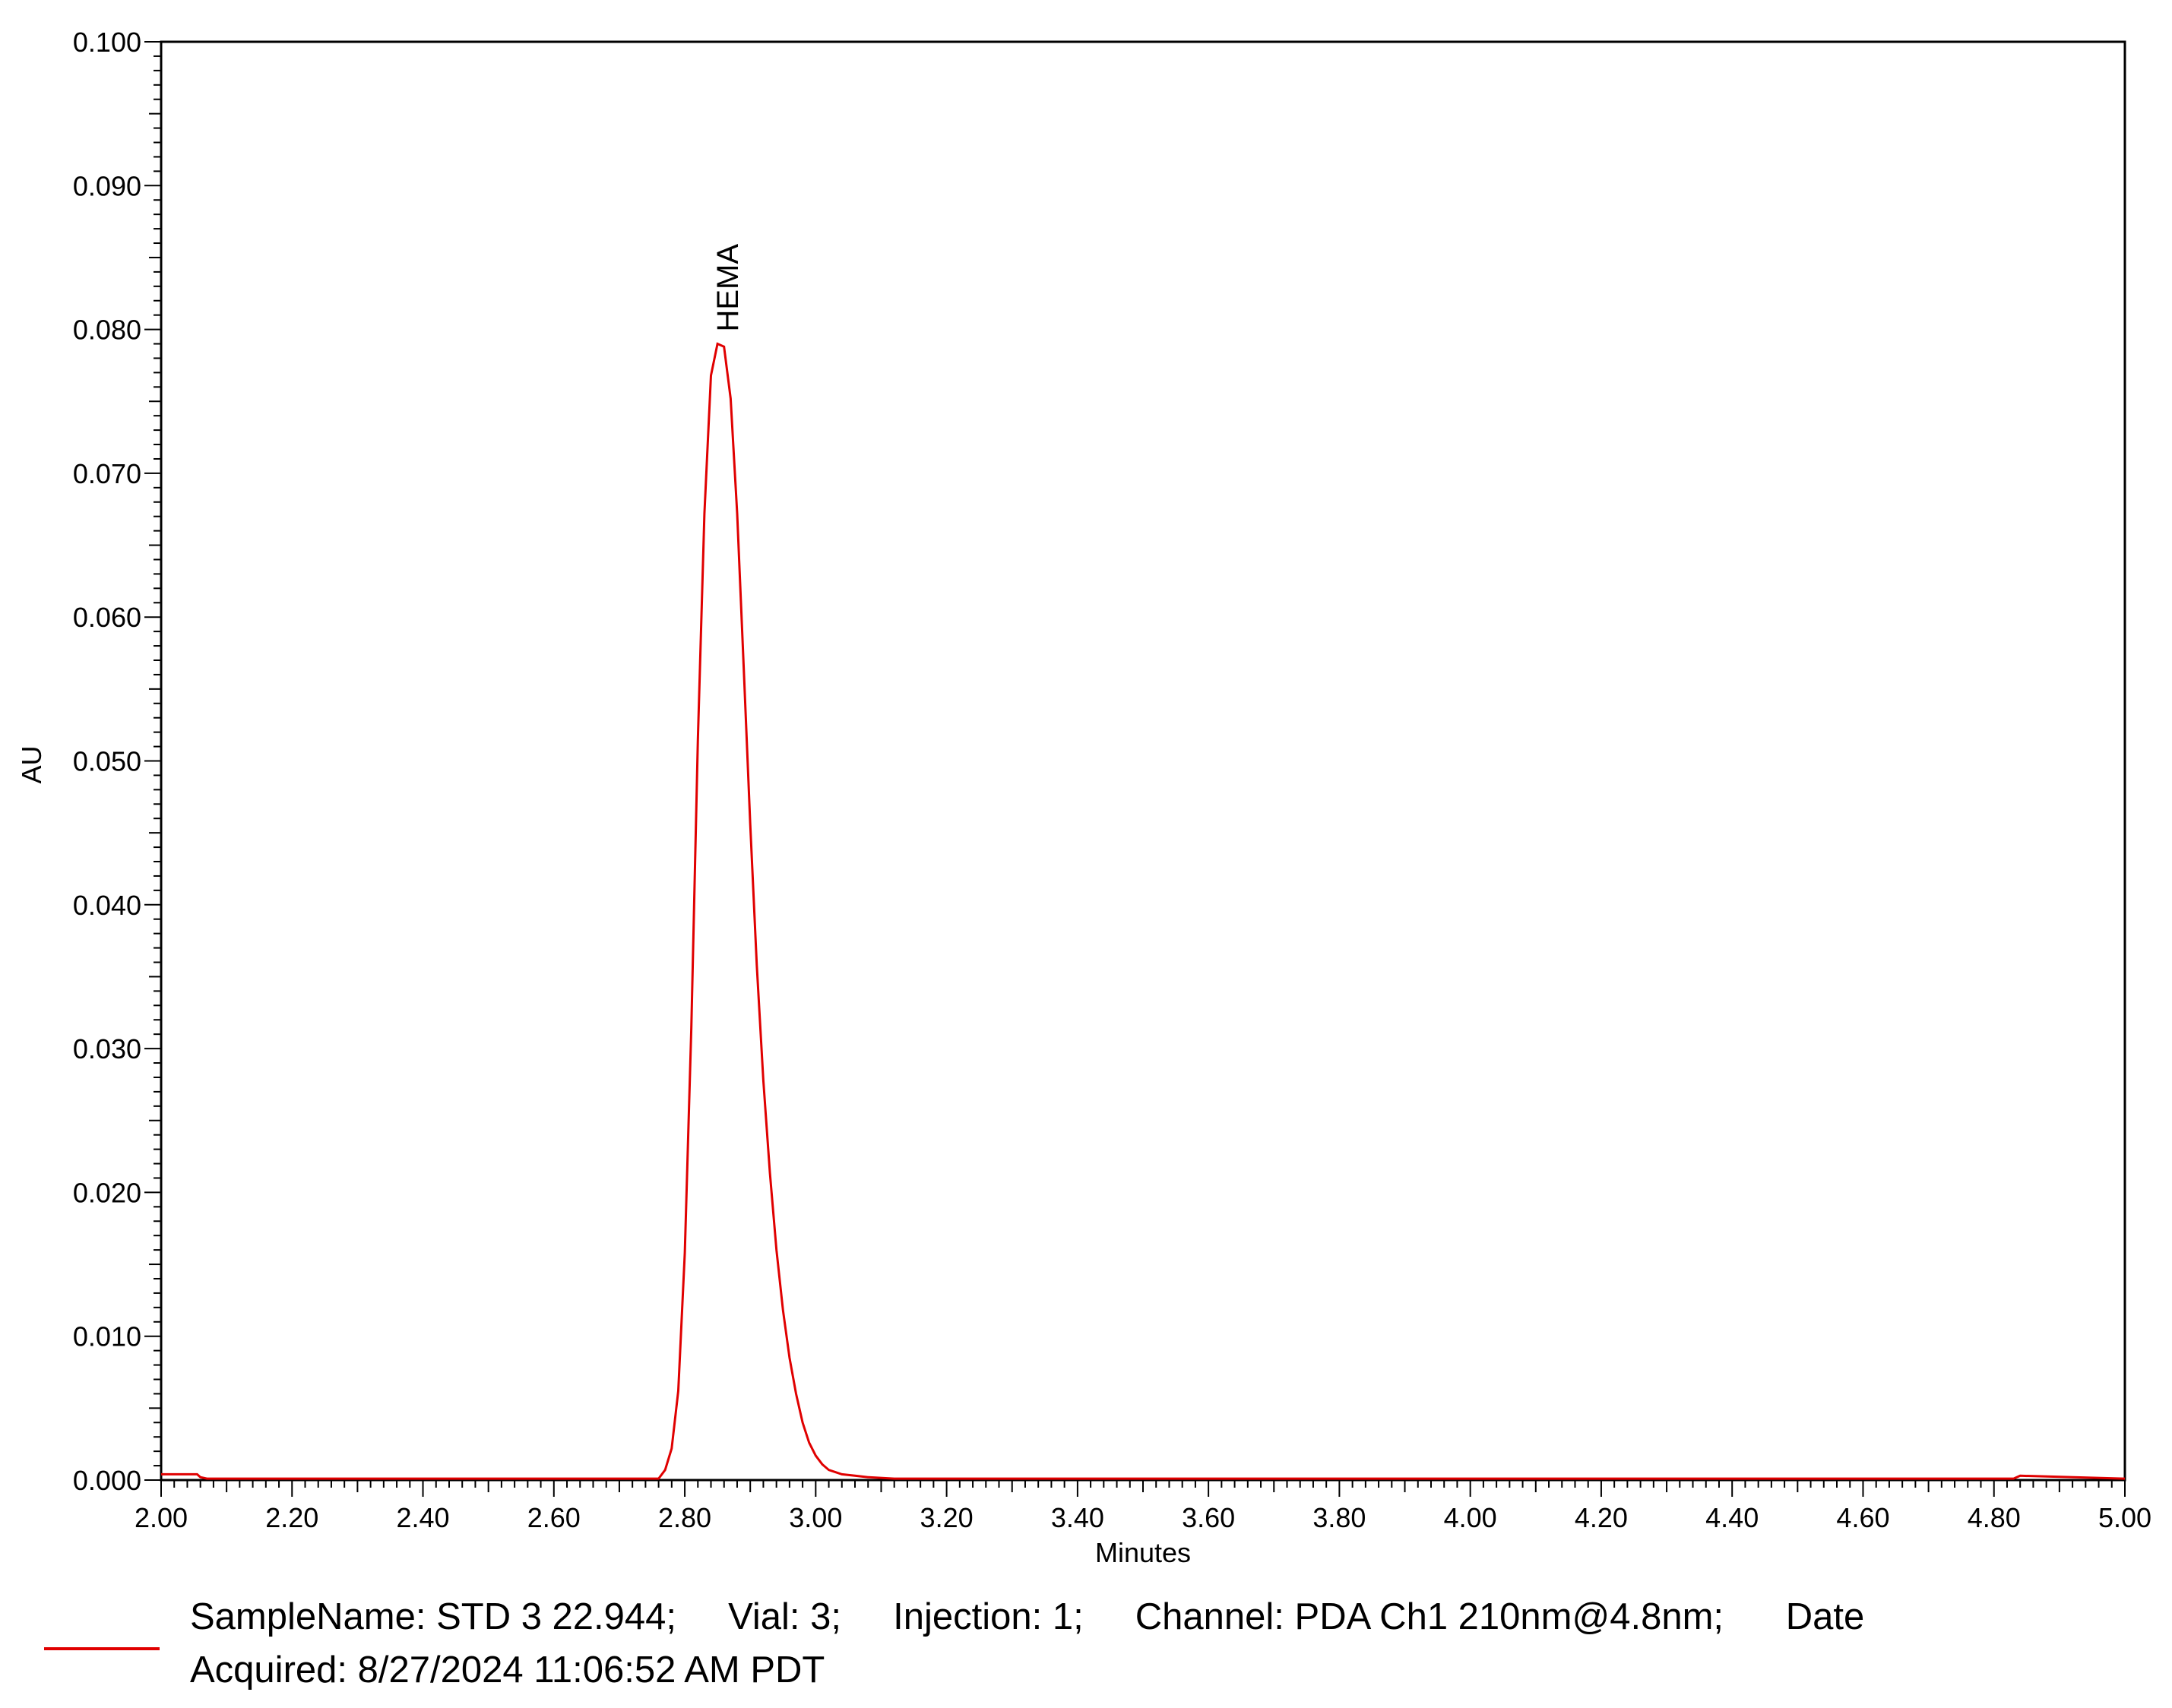  I want to click on peak-label-hema: HEMA, so click(728, 288).